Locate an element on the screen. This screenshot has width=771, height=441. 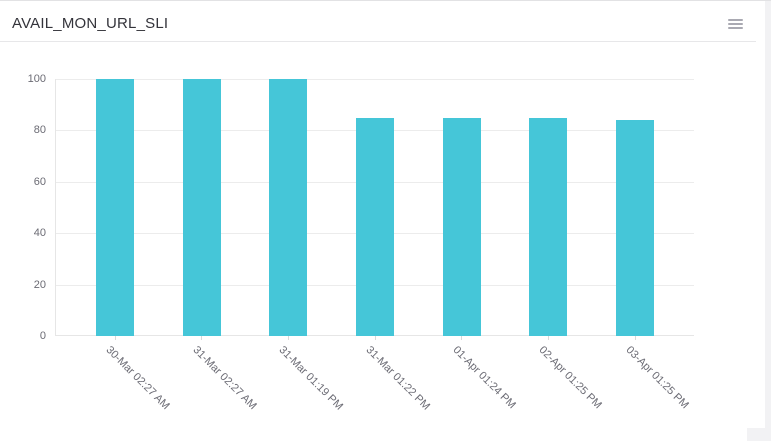
x-axis-label: 03-Apr 01:25 PM is located at coordinates (657, 378).